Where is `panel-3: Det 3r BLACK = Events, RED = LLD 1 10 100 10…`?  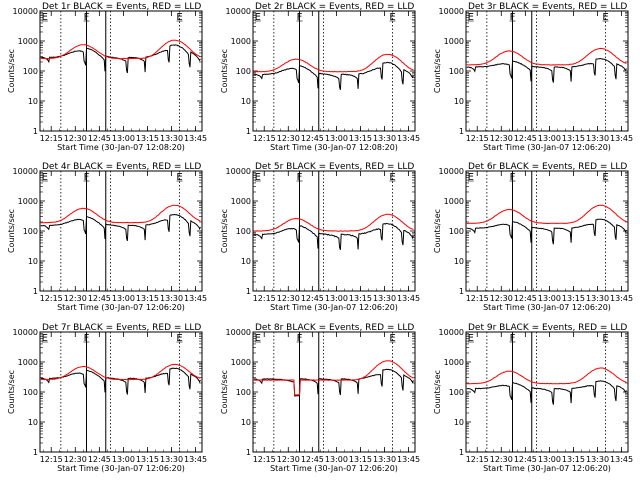 panel-3: Det 3r BLACK = Events, RED = LLD 1 10 100 10… is located at coordinates (533, 77).